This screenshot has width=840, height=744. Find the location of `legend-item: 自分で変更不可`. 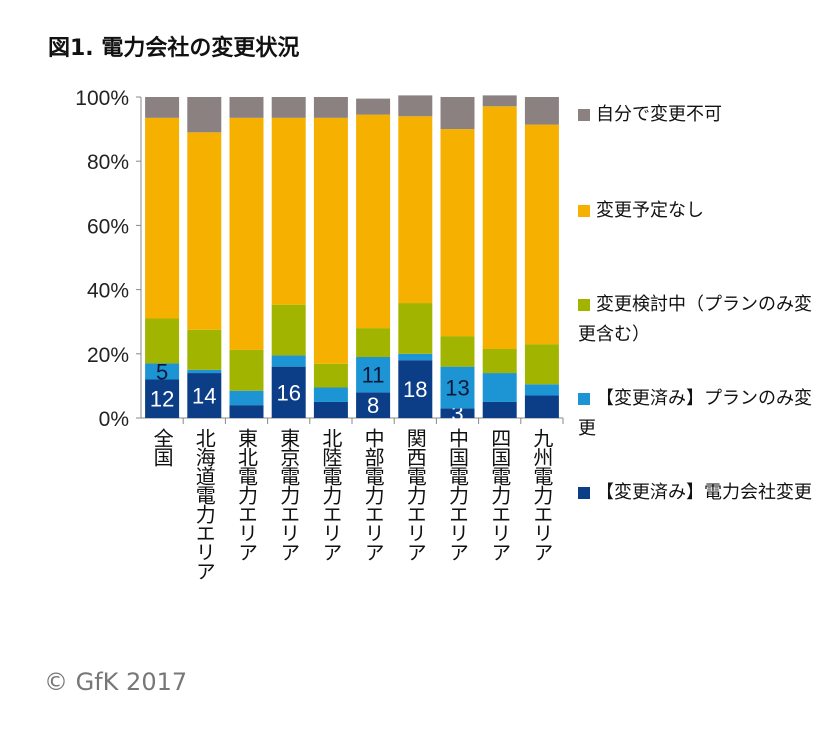

legend-item: 自分で変更不可 is located at coordinates (698, 115).